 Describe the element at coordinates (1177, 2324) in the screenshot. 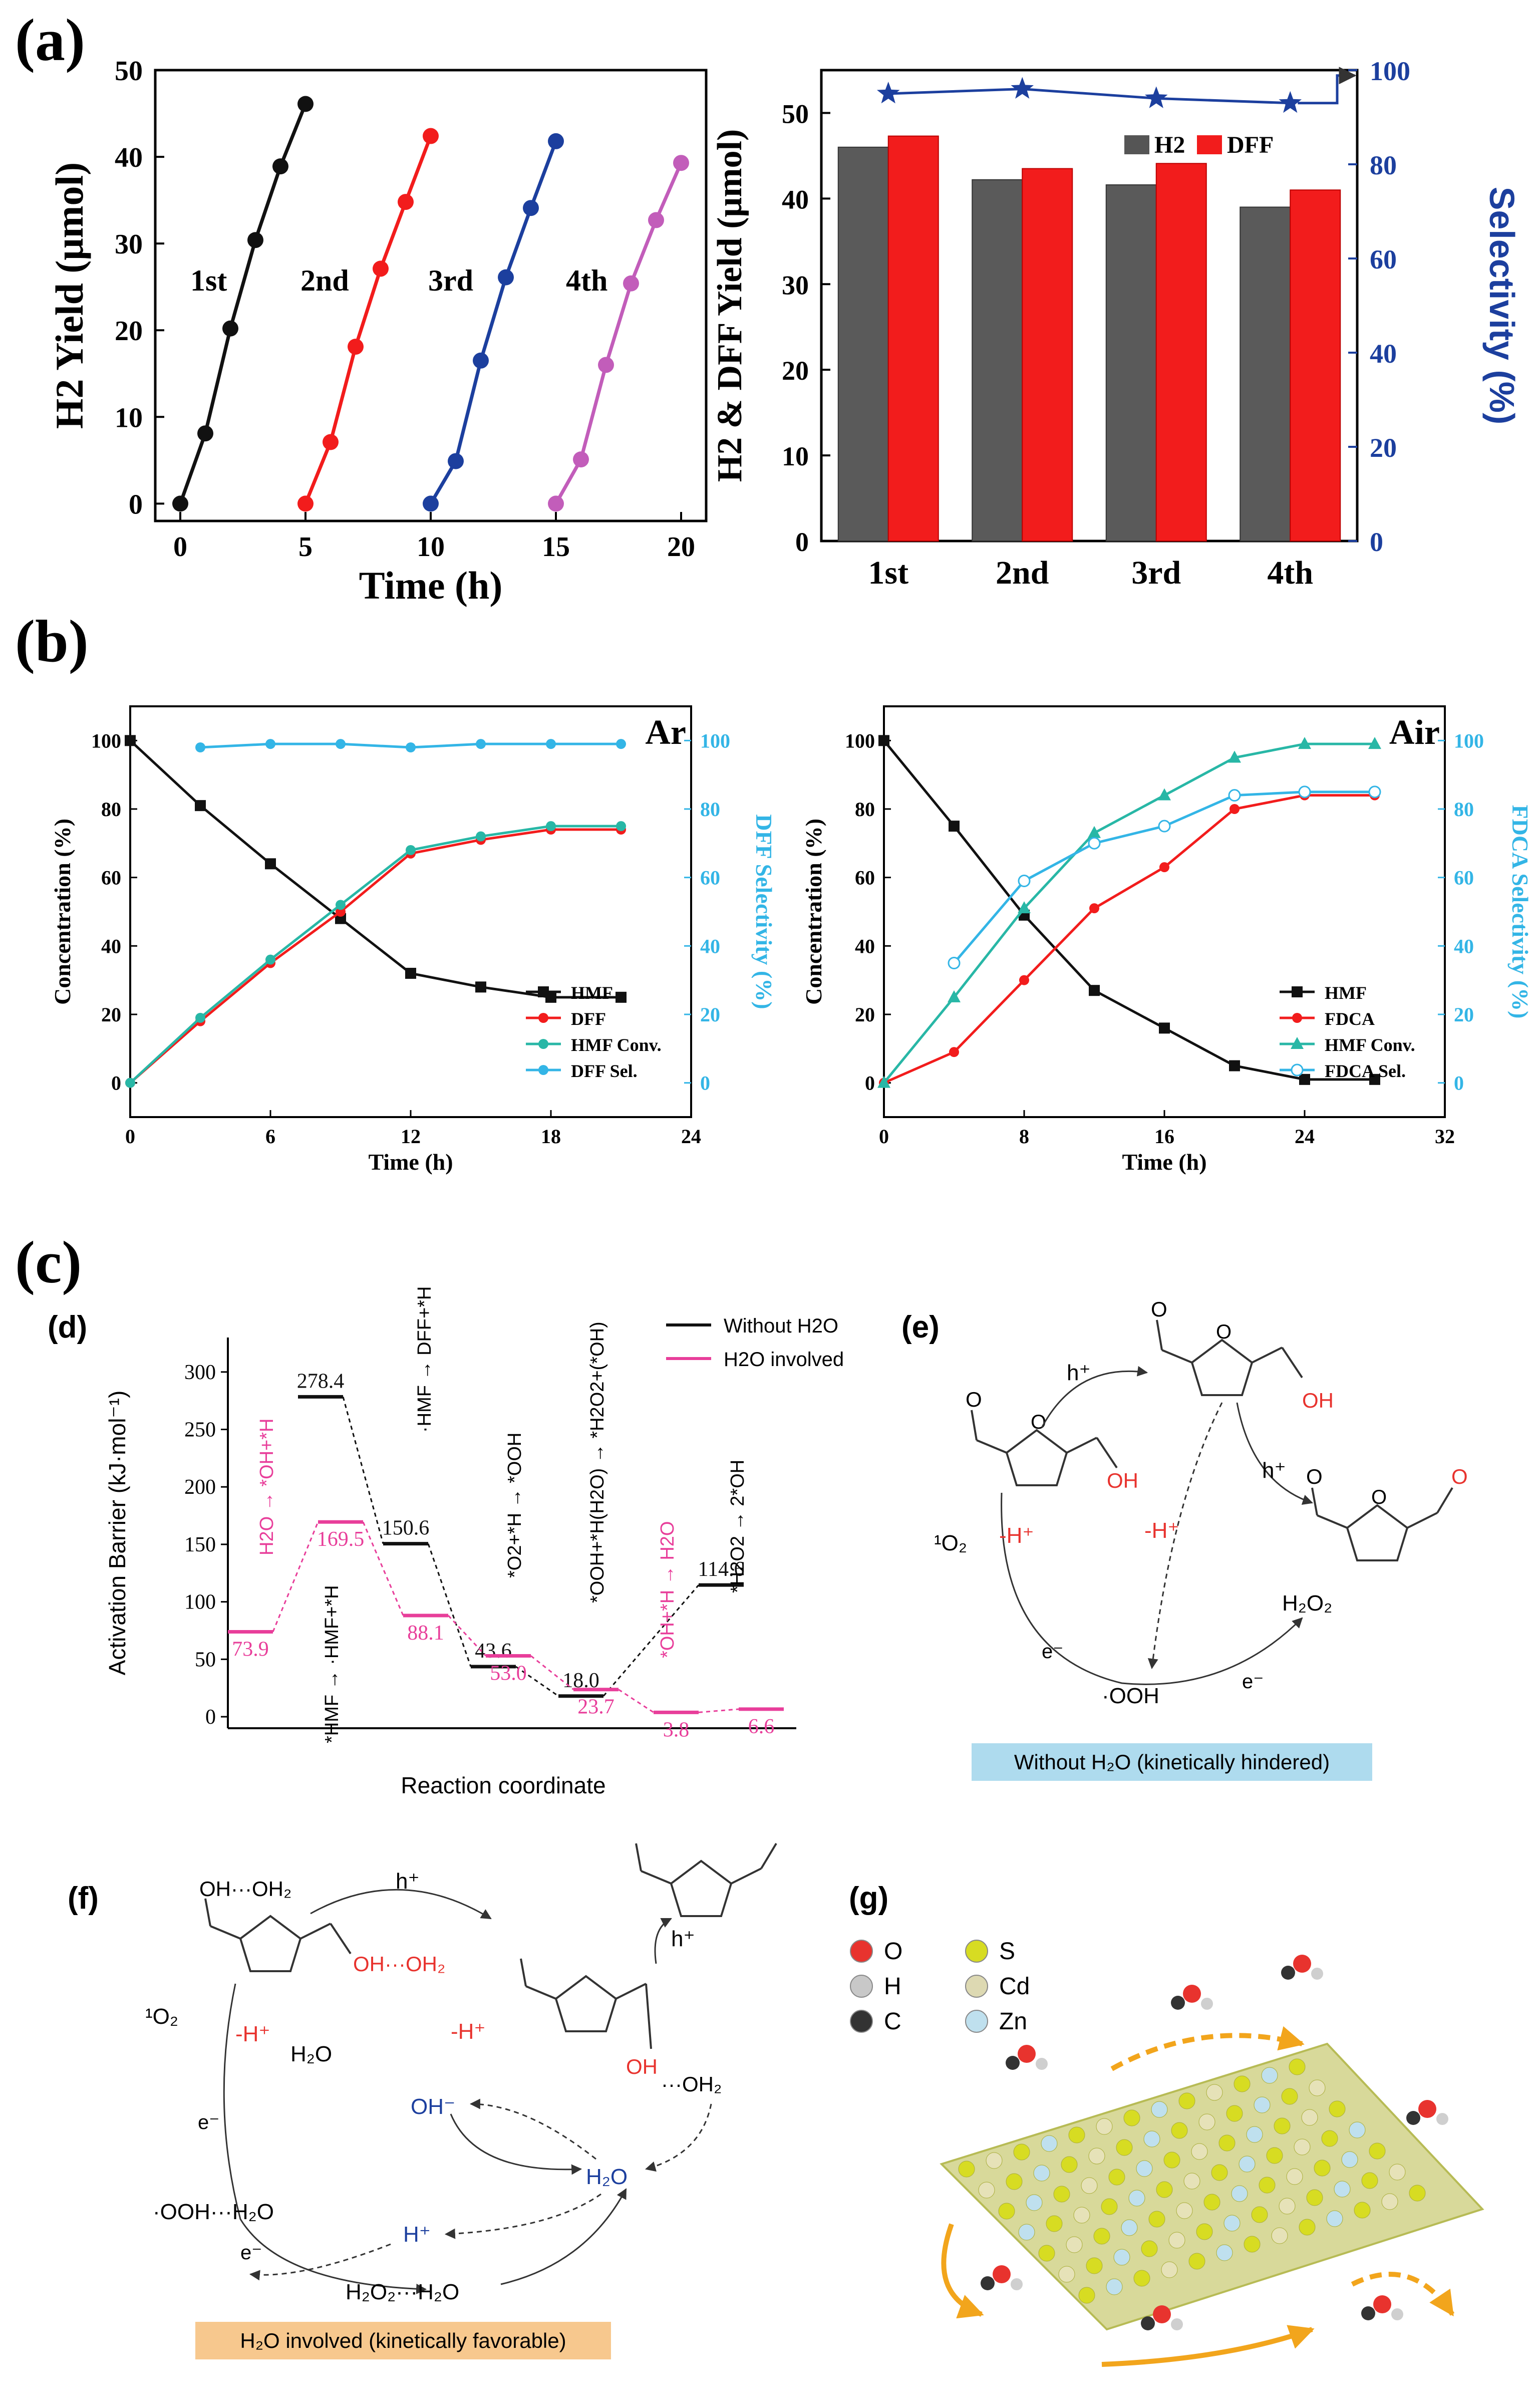

I see `molecule-h` at that location.